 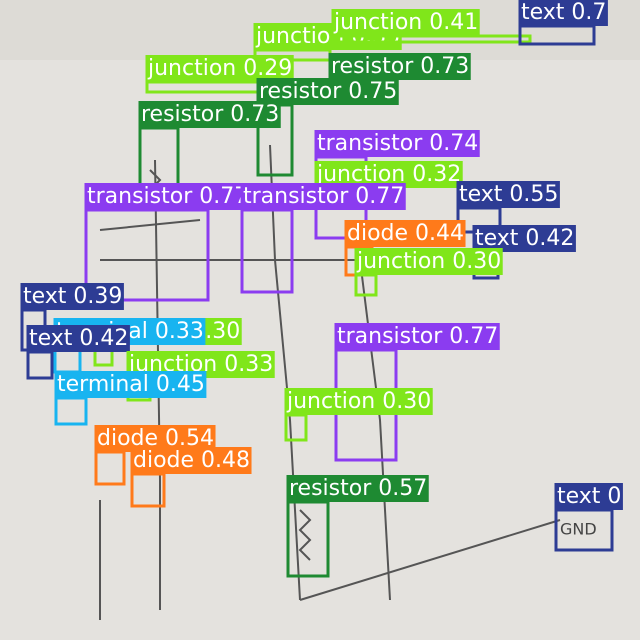 I want to click on detection-label: text 0.55, so click(x=508, y=194).